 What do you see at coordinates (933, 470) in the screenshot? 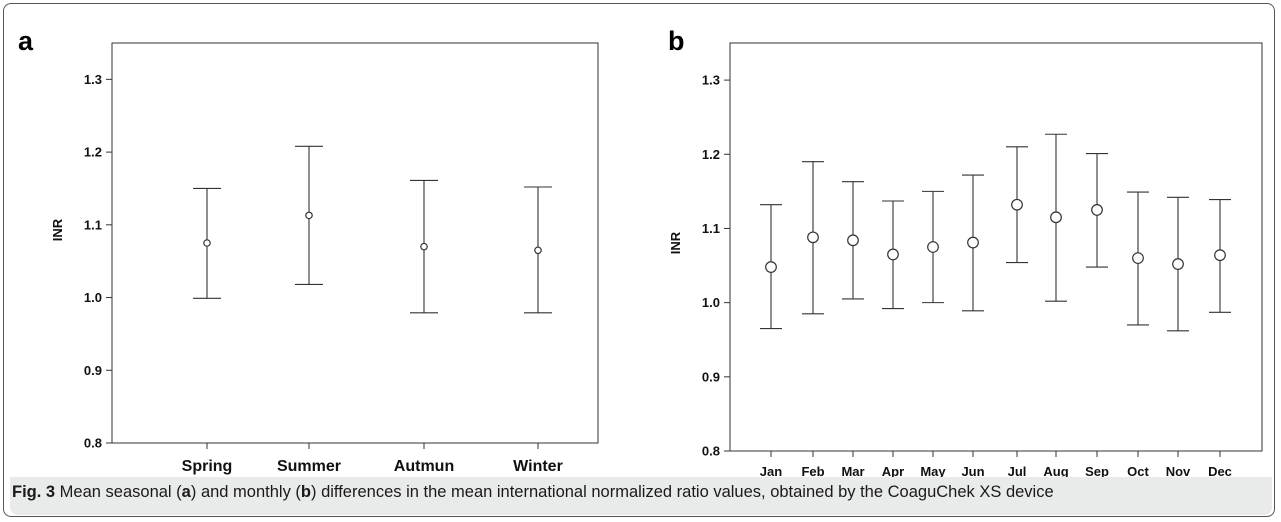
I see `x-tick-label: May` at bounding box center [933, 470].